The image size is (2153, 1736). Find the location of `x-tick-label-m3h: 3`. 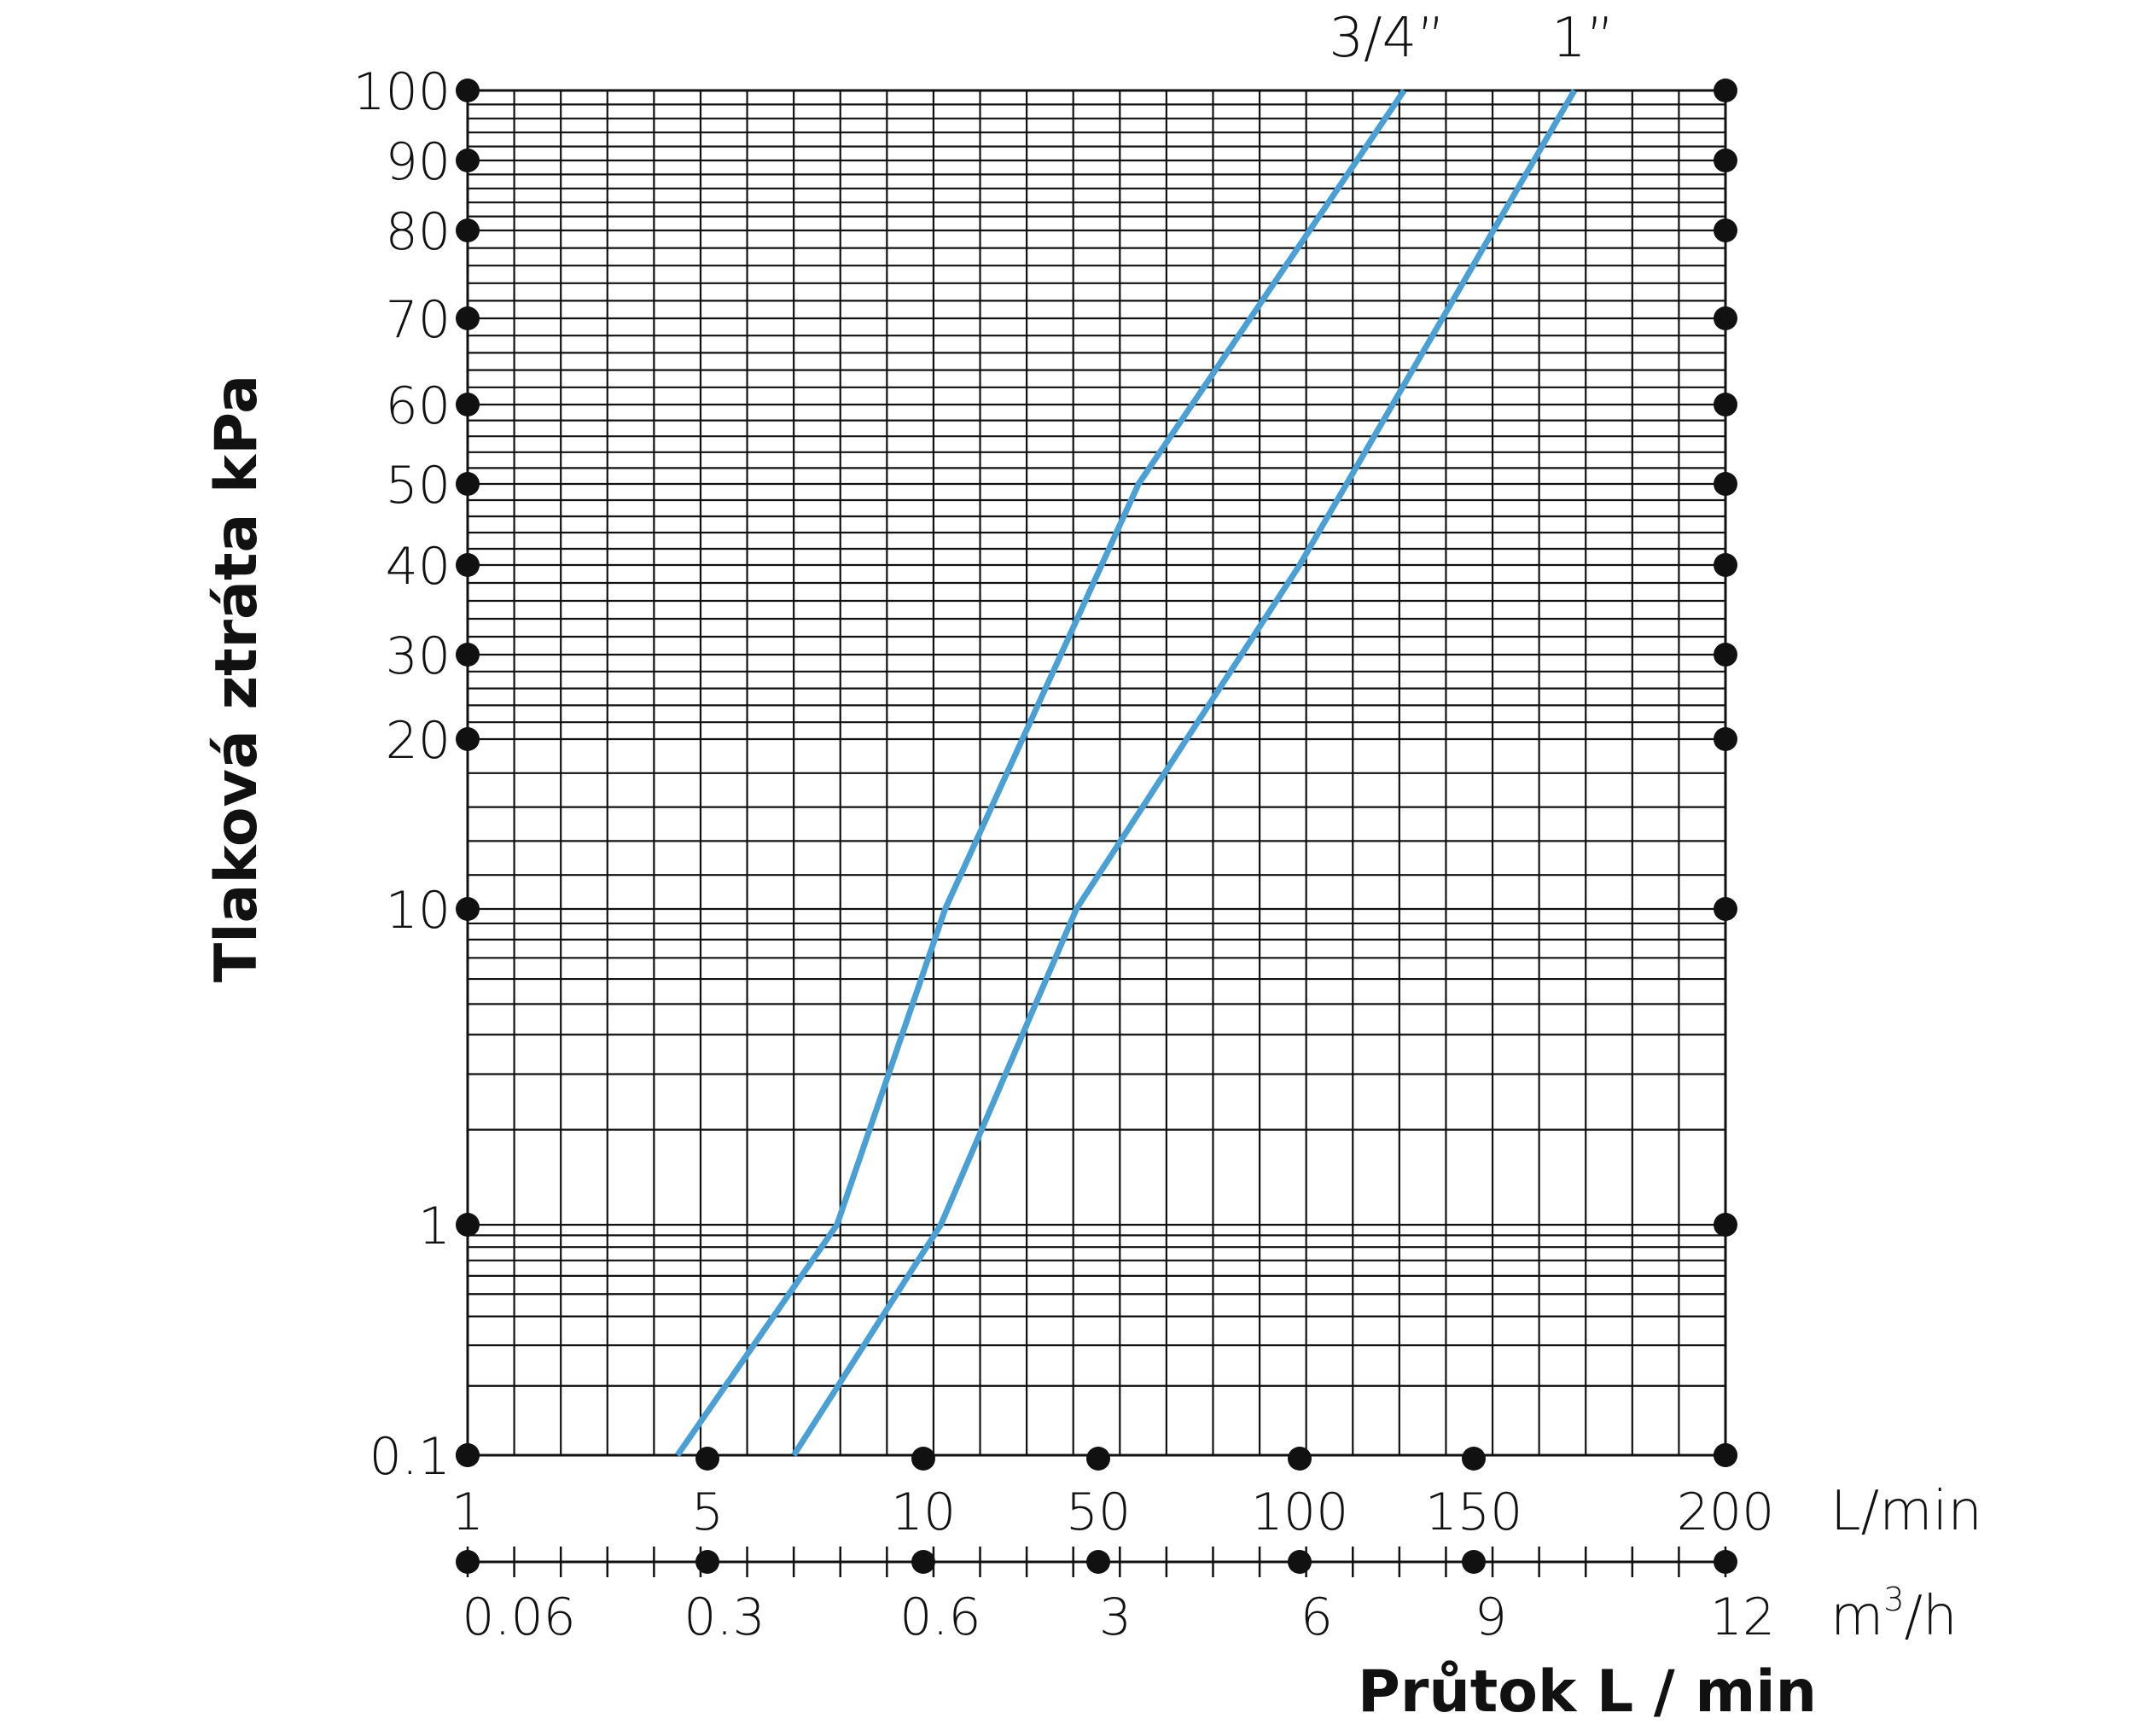

x-tick-label-m3h: 3 is located at coordinates (1115, 1617).